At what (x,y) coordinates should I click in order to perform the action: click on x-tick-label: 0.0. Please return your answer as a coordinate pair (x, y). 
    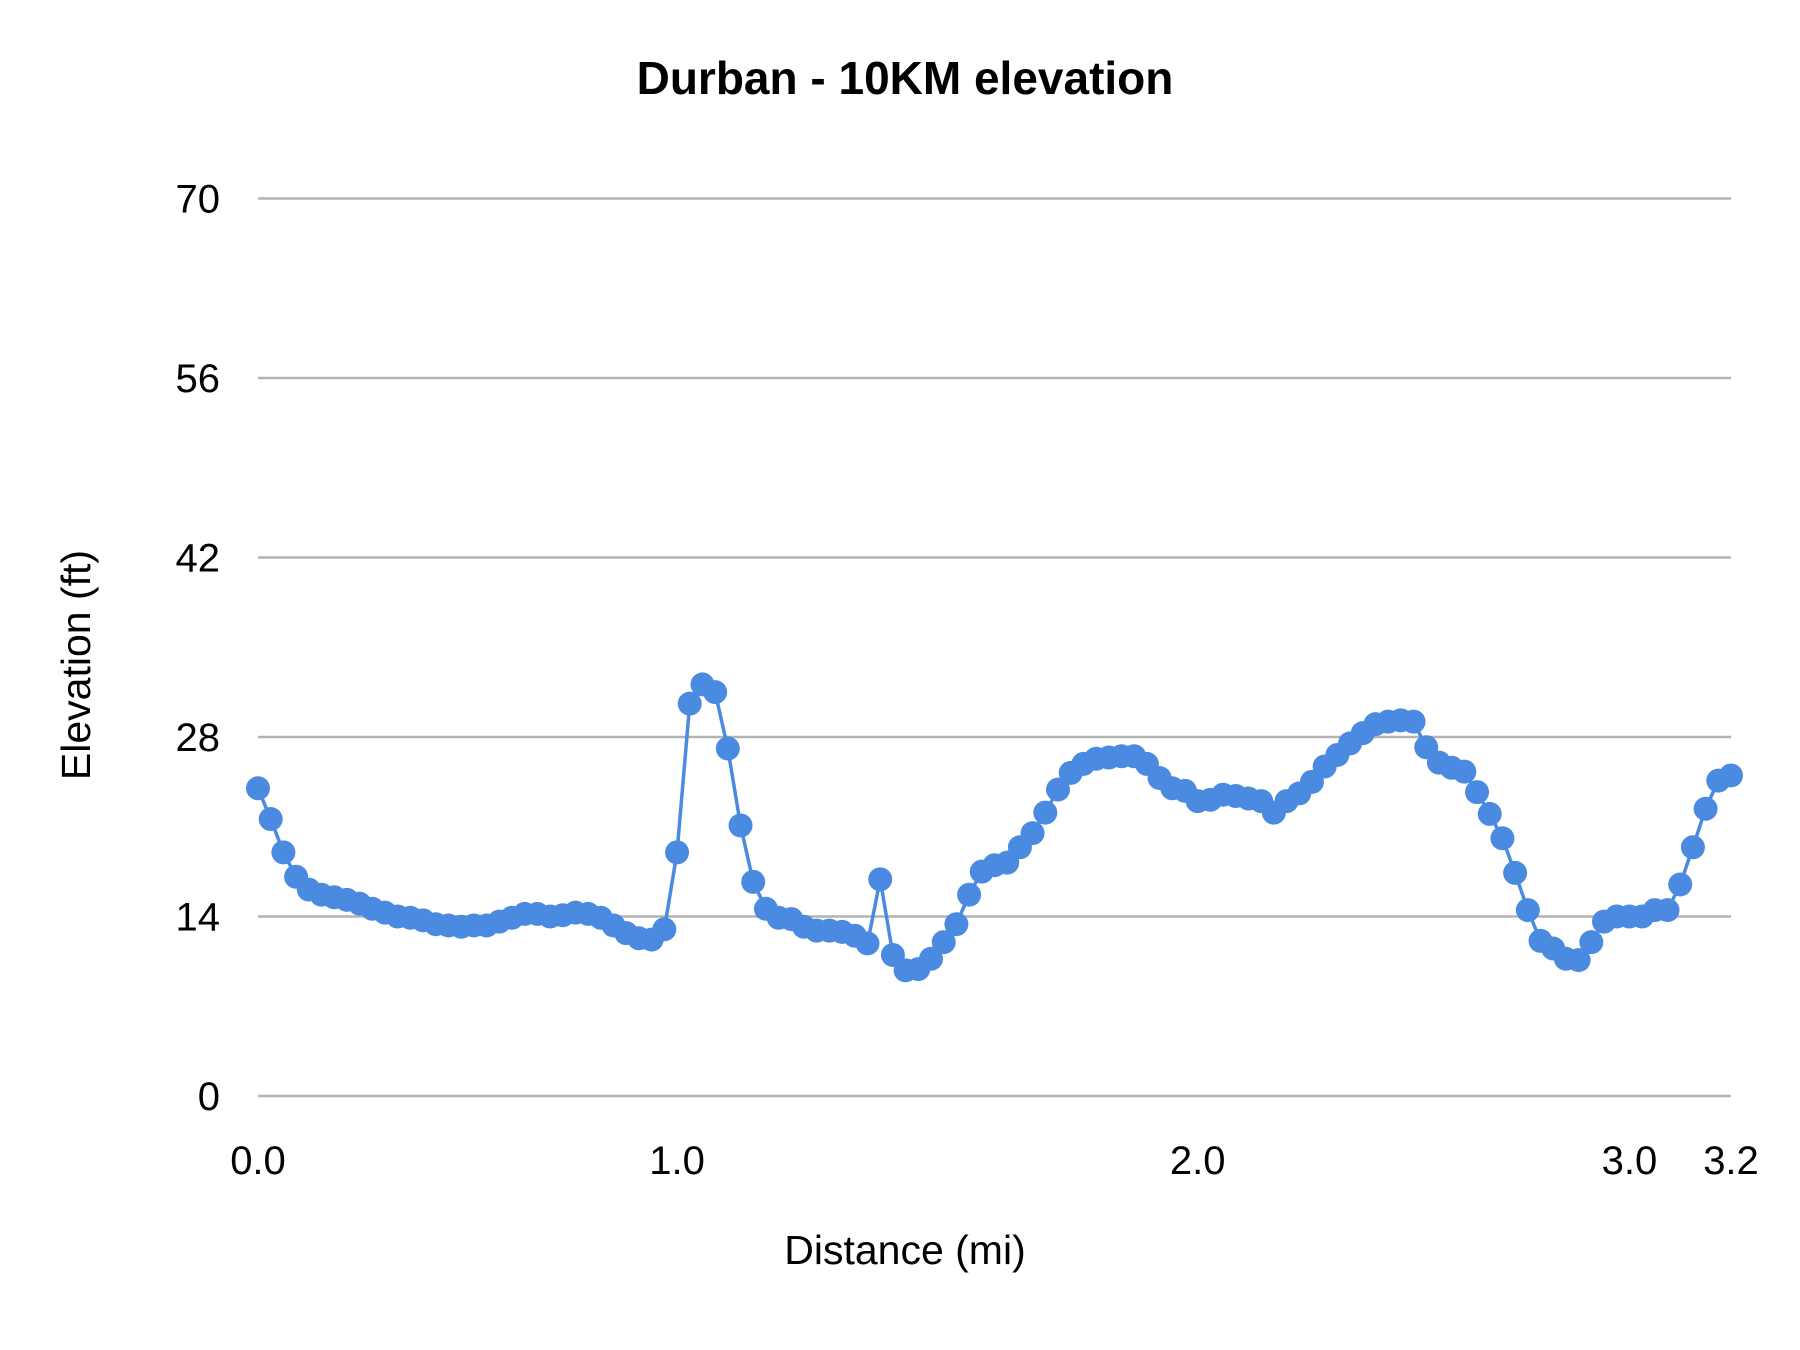
    Looking at the image, I should click on (258, 1161).